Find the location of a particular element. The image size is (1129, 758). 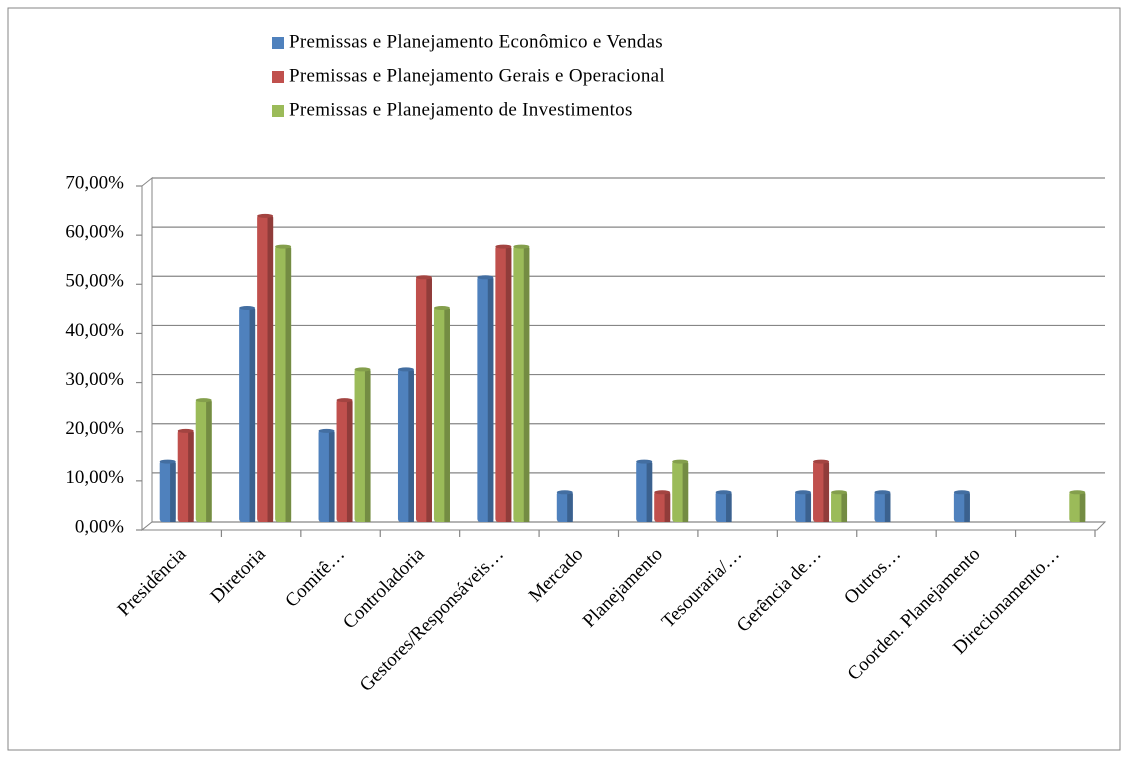

y-tick-label: 70,00% is located at coordinates (94, 182).